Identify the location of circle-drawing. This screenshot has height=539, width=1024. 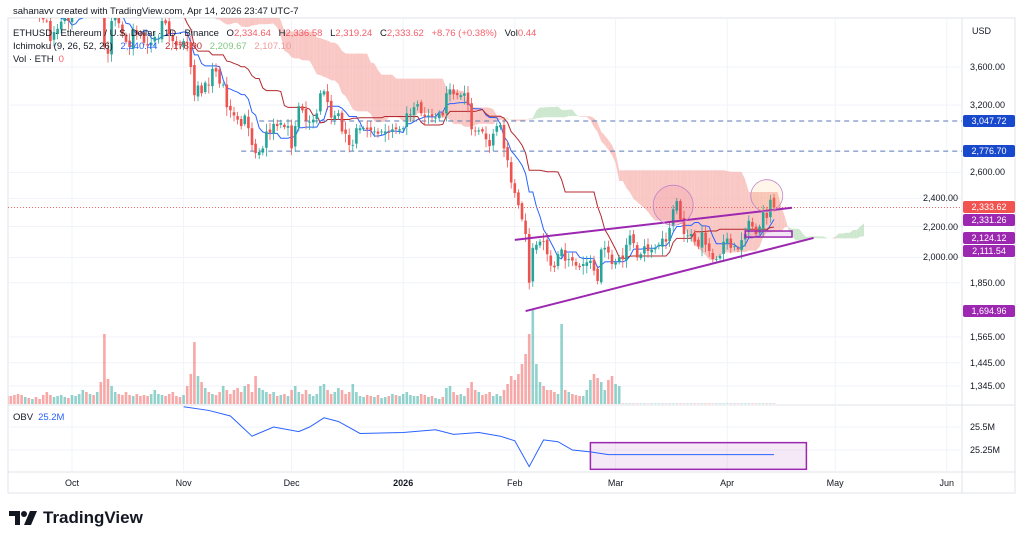
(767, 196).